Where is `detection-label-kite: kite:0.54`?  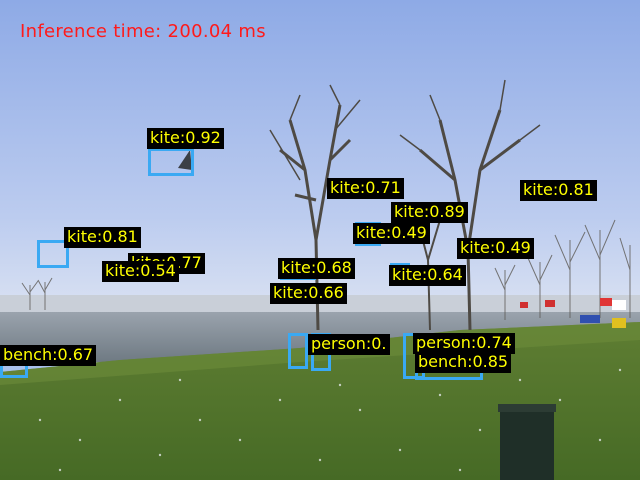
detection-label-kite: kite:0.54 is located at coordinates (140, 271).